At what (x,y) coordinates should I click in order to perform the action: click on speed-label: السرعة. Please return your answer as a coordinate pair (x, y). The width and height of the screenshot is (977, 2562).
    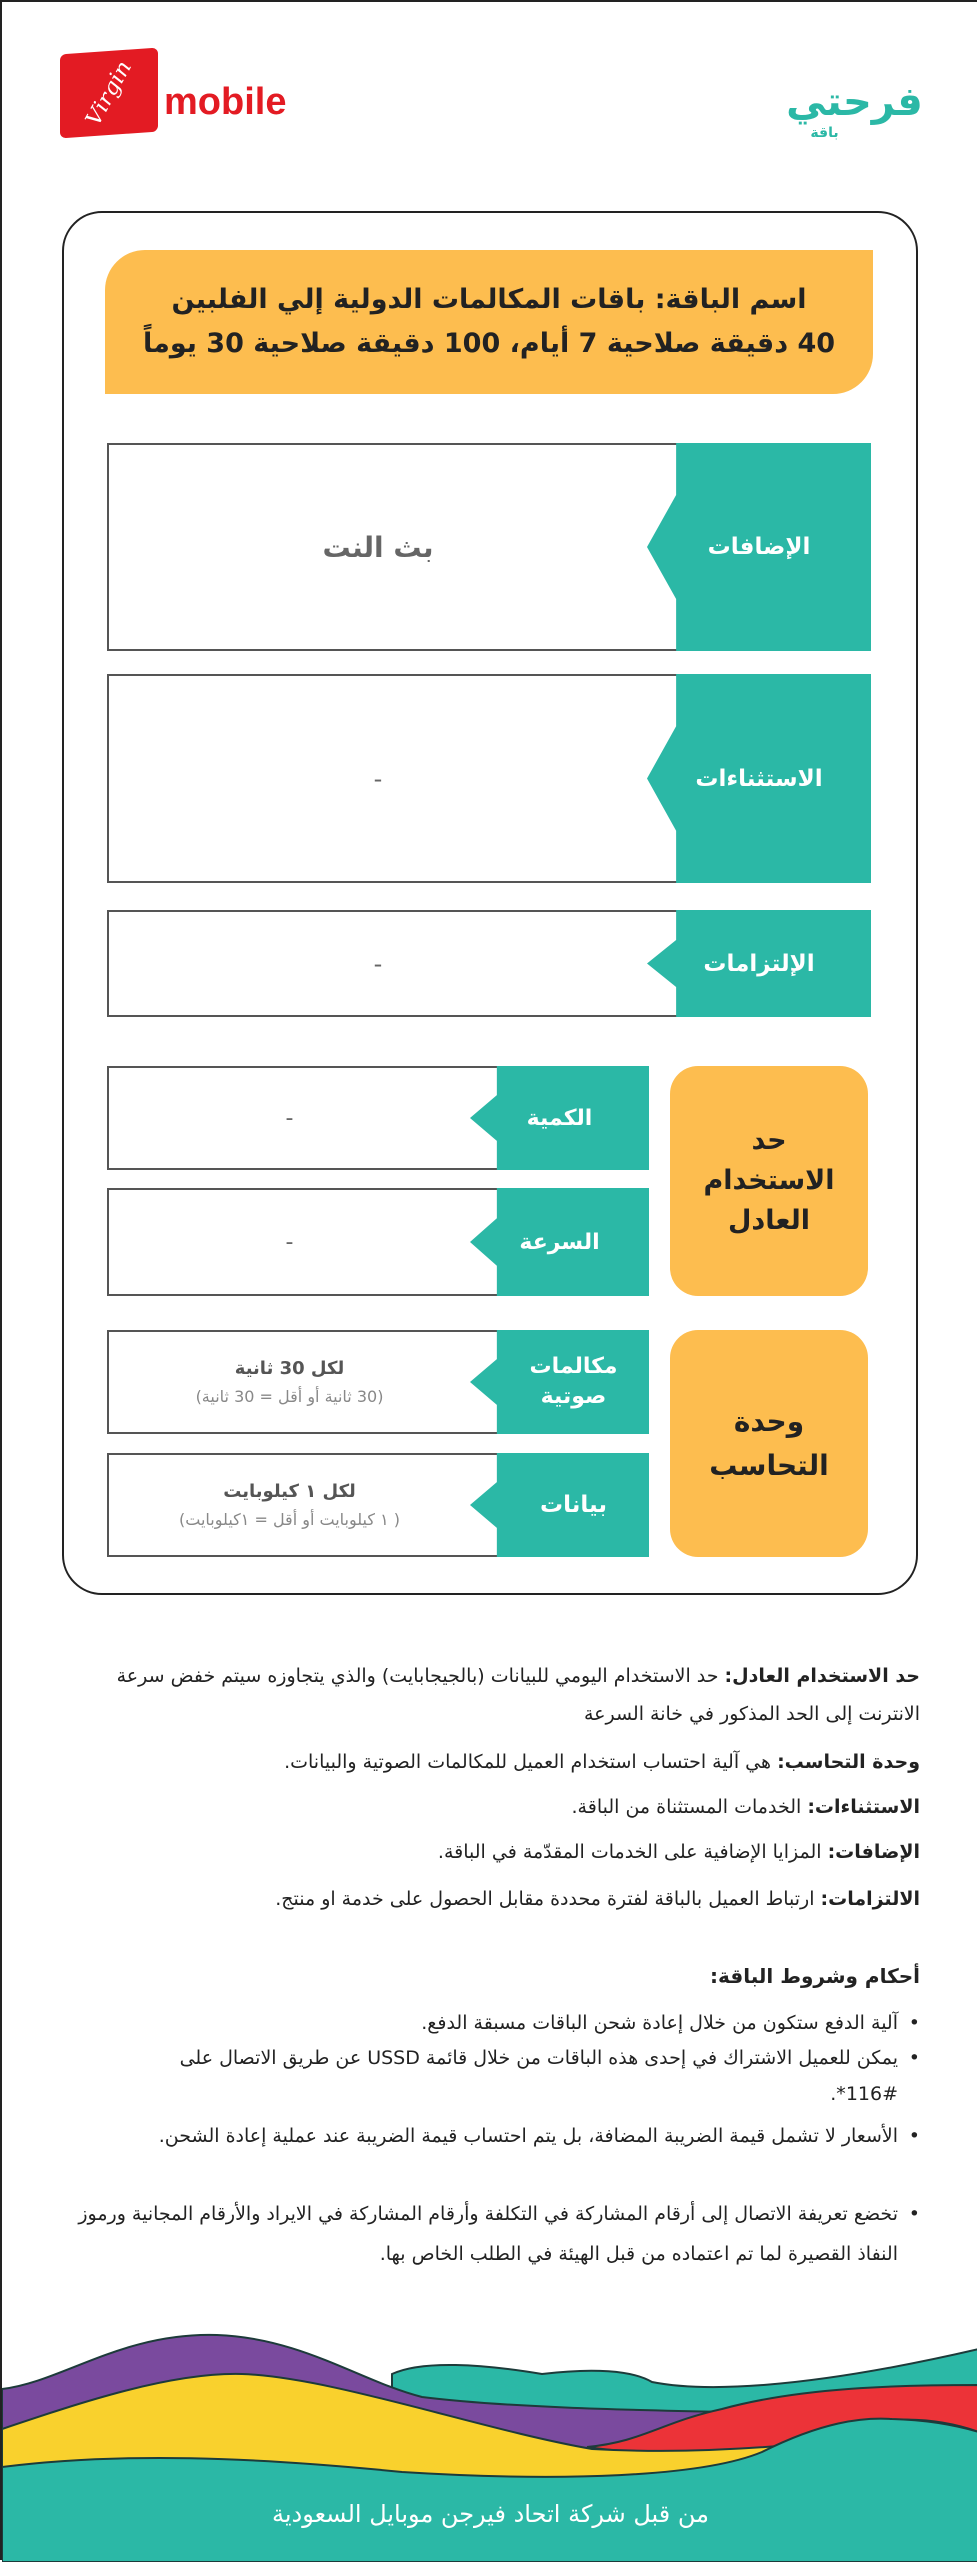
    Looking at the image, I should click on (559, 1242).